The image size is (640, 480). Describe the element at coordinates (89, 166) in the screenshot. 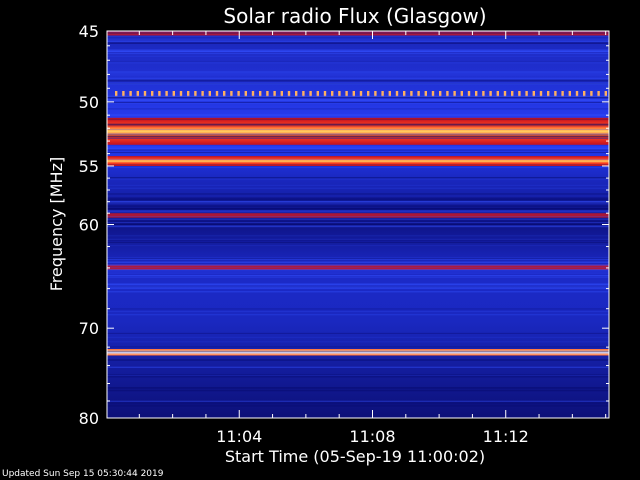

I see `y-tick-label: 55` at that location.